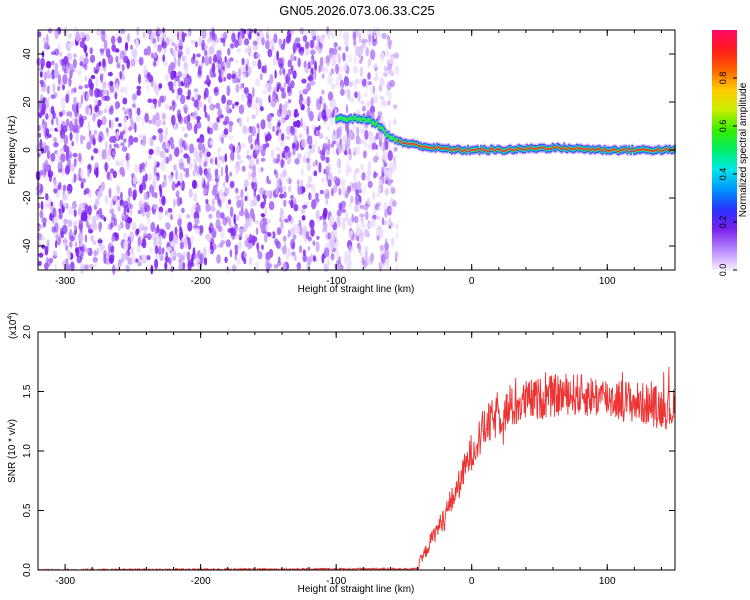 The height and width of the screenshot is (600, 750). I want to click on svg-text: (x104), so click(13, 325).